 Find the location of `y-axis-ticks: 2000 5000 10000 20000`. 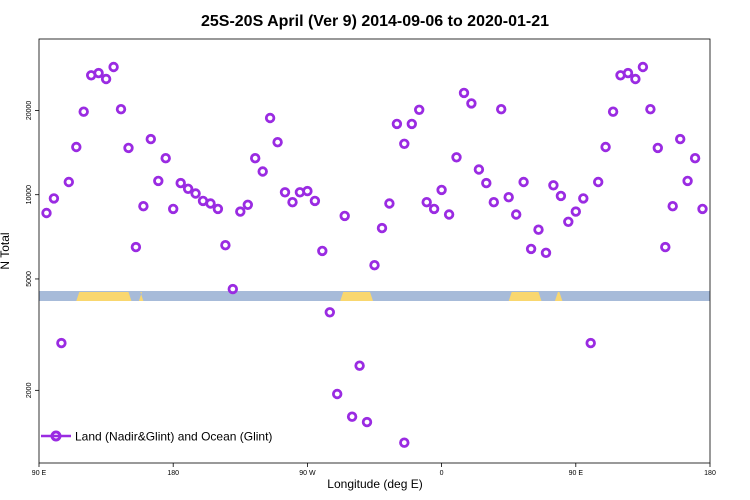

y-axis-ticks: 2000 5000 10000 20000 is located at coordinates (32, 249).